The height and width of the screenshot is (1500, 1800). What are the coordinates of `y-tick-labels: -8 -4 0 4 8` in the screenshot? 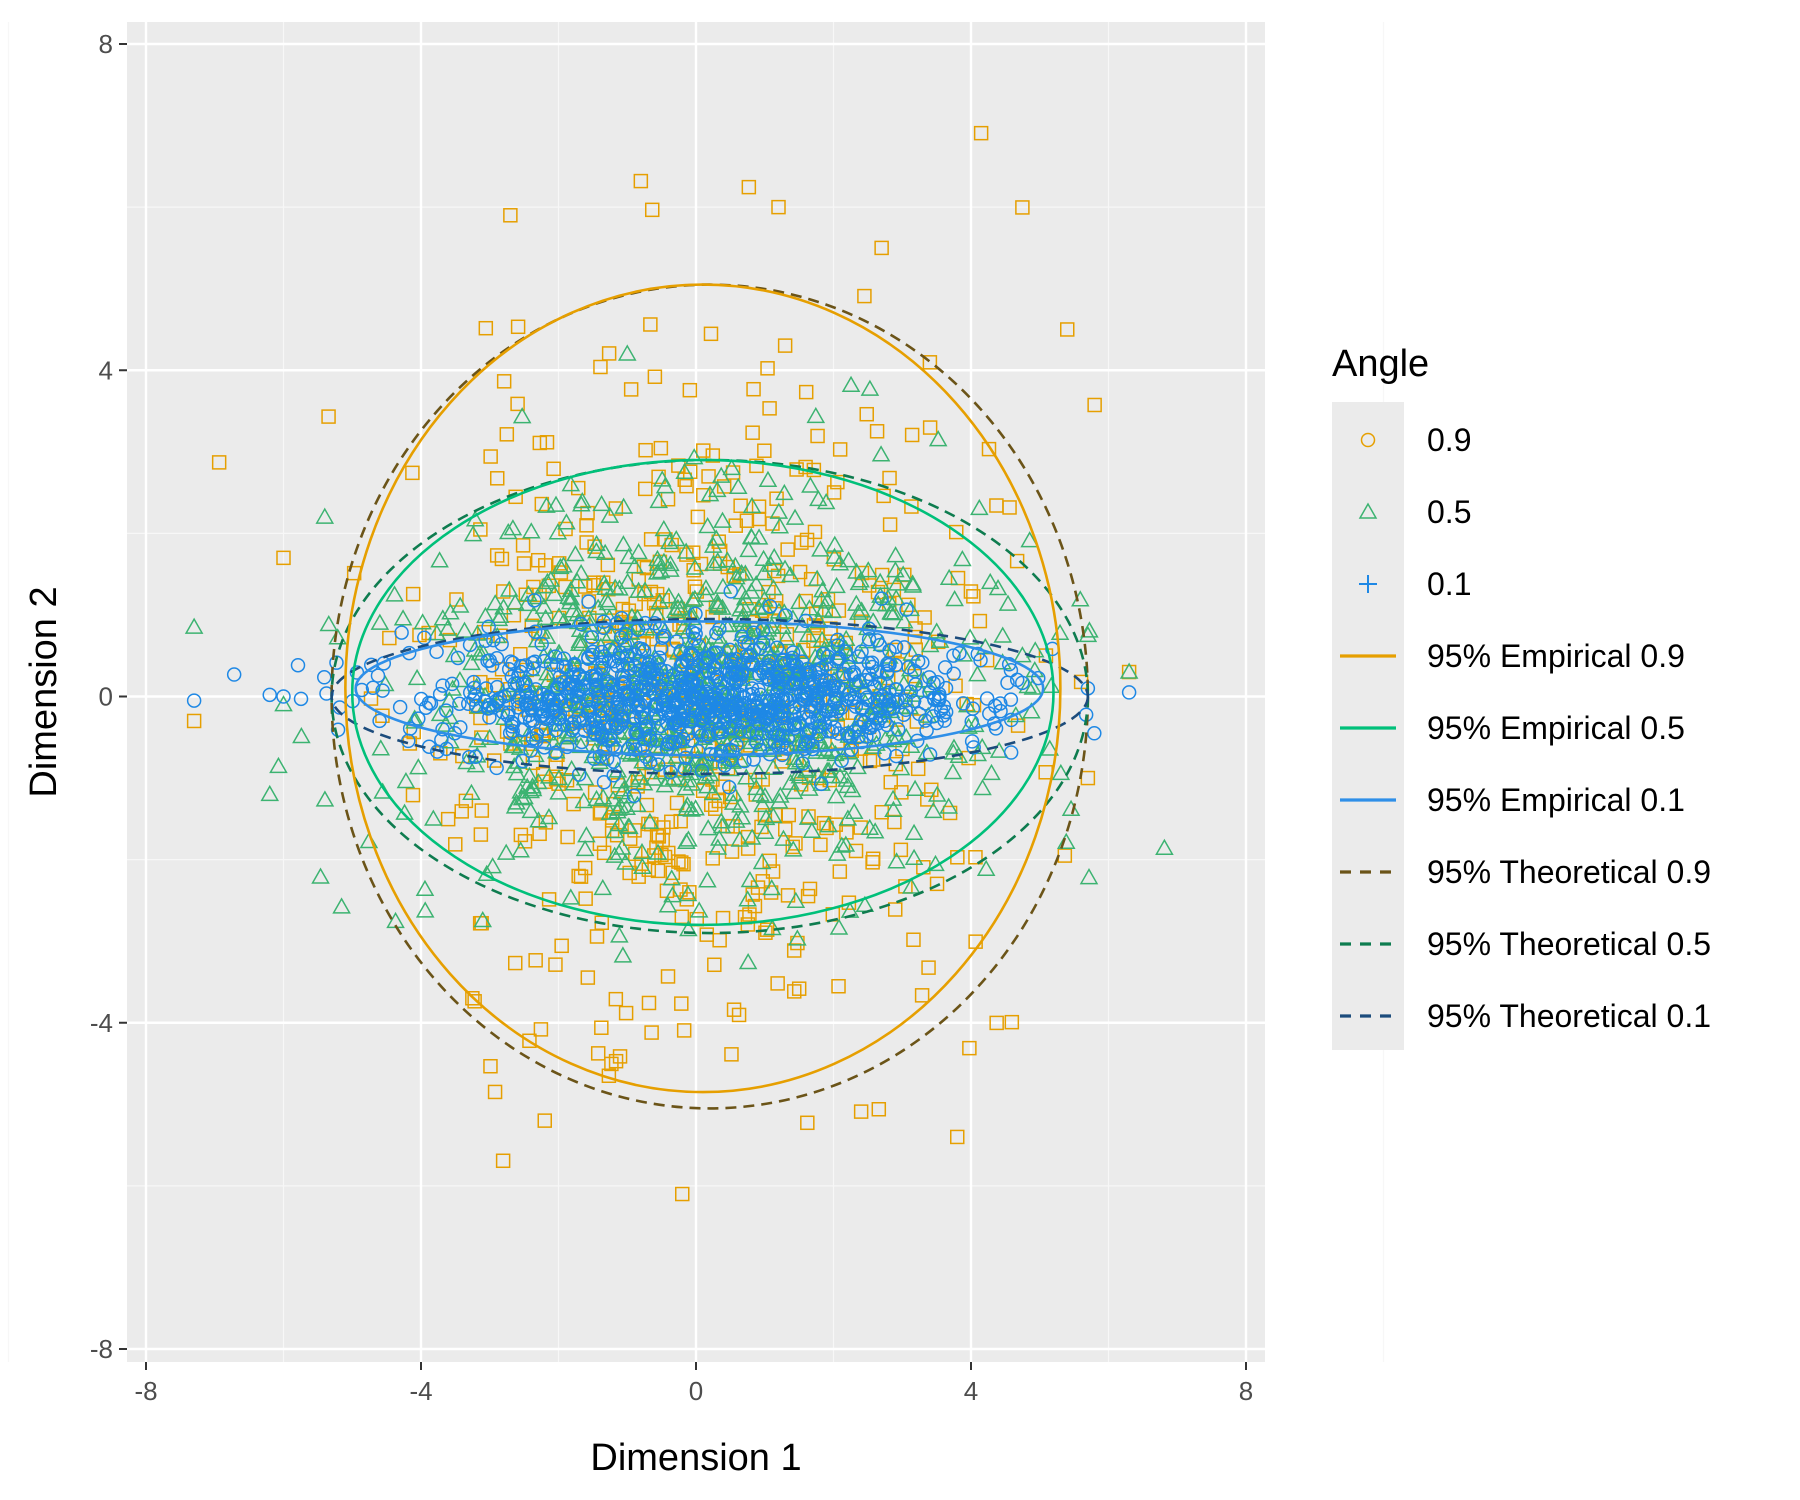 It's located at (101, 696).